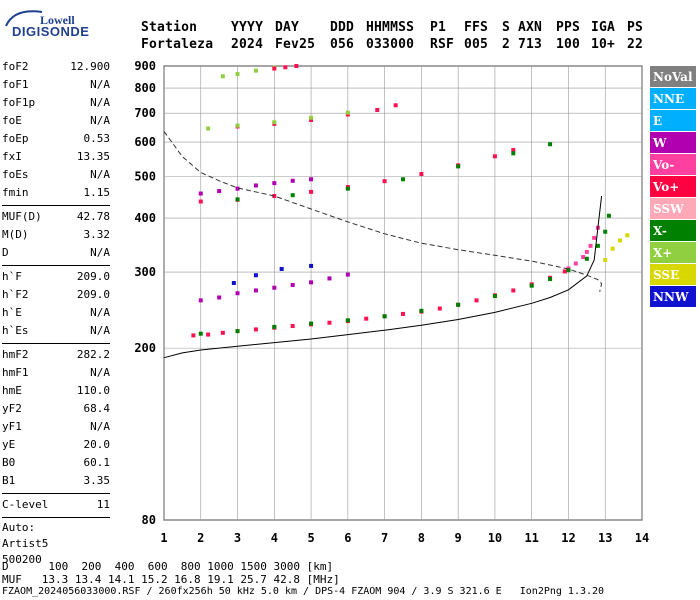 This screenshot has width=700, height=600. I want to click on legend-label: E, so click(657, 121).